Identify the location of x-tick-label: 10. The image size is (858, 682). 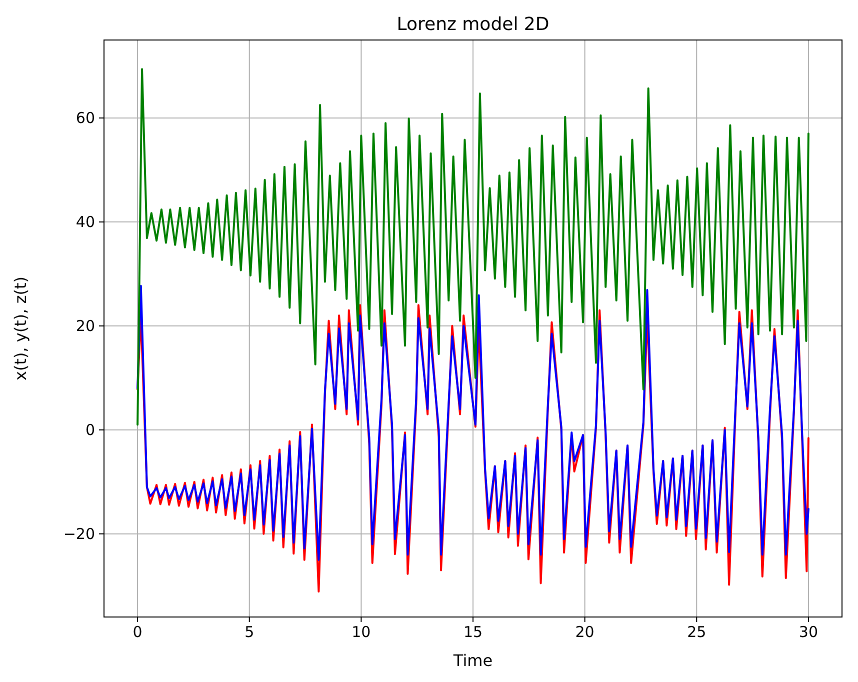
(361, 632).